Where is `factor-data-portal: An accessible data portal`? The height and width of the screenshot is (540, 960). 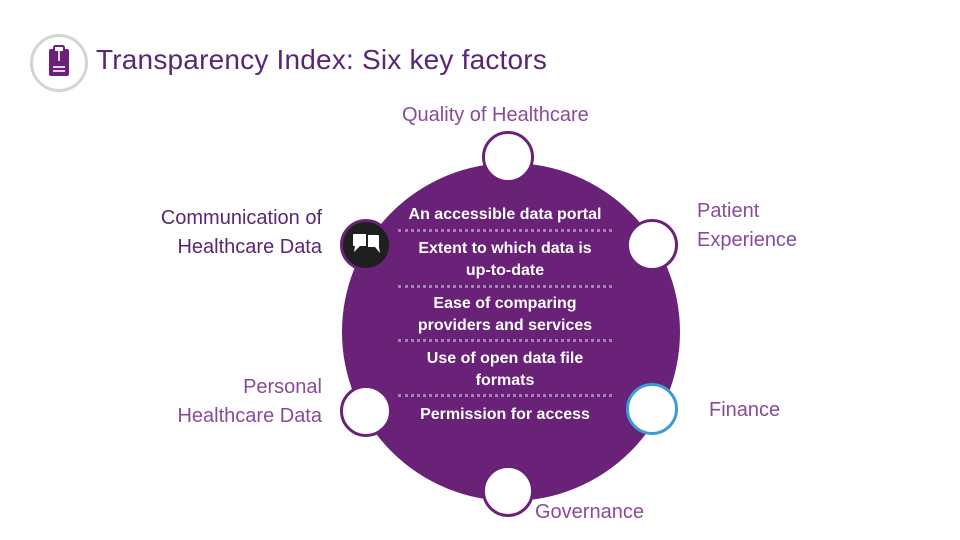
factor-data-portal: An accessible data portal is located at coordinates (505, 214).